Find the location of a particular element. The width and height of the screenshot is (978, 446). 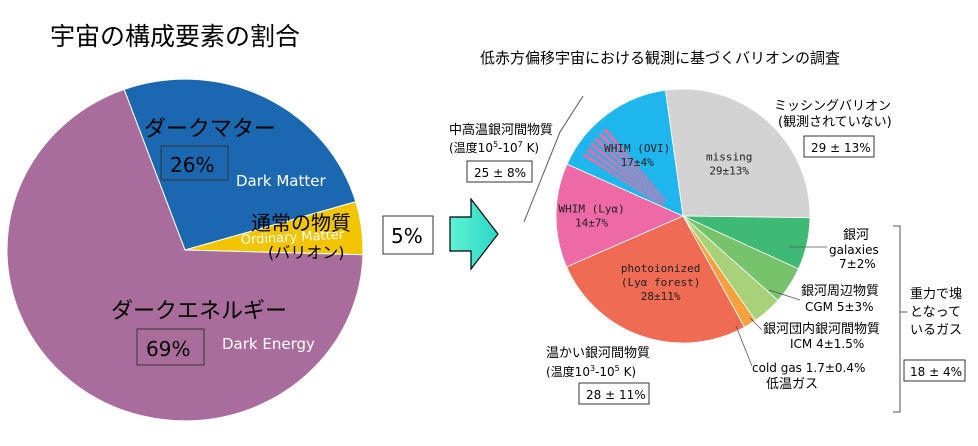

dark-matter-label-ja: ダークマター is located at coordinates (210, 129).